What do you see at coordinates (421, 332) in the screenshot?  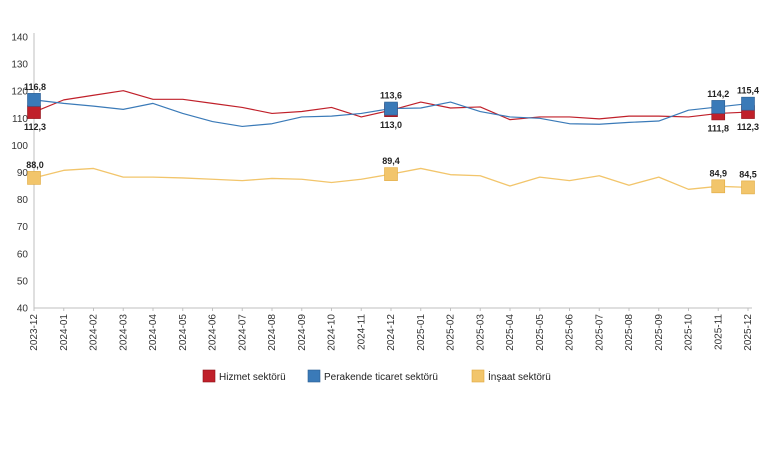 I see `x-tick-label: 2025-01` at bounding box center [421, 332].